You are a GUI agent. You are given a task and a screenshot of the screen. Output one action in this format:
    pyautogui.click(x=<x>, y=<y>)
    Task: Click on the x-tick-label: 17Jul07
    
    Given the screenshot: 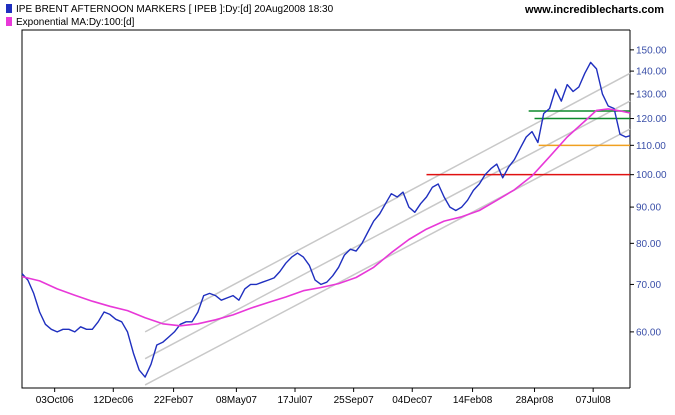 What is the action you would take?
    pyautogui.click(x=294, y=400)
    